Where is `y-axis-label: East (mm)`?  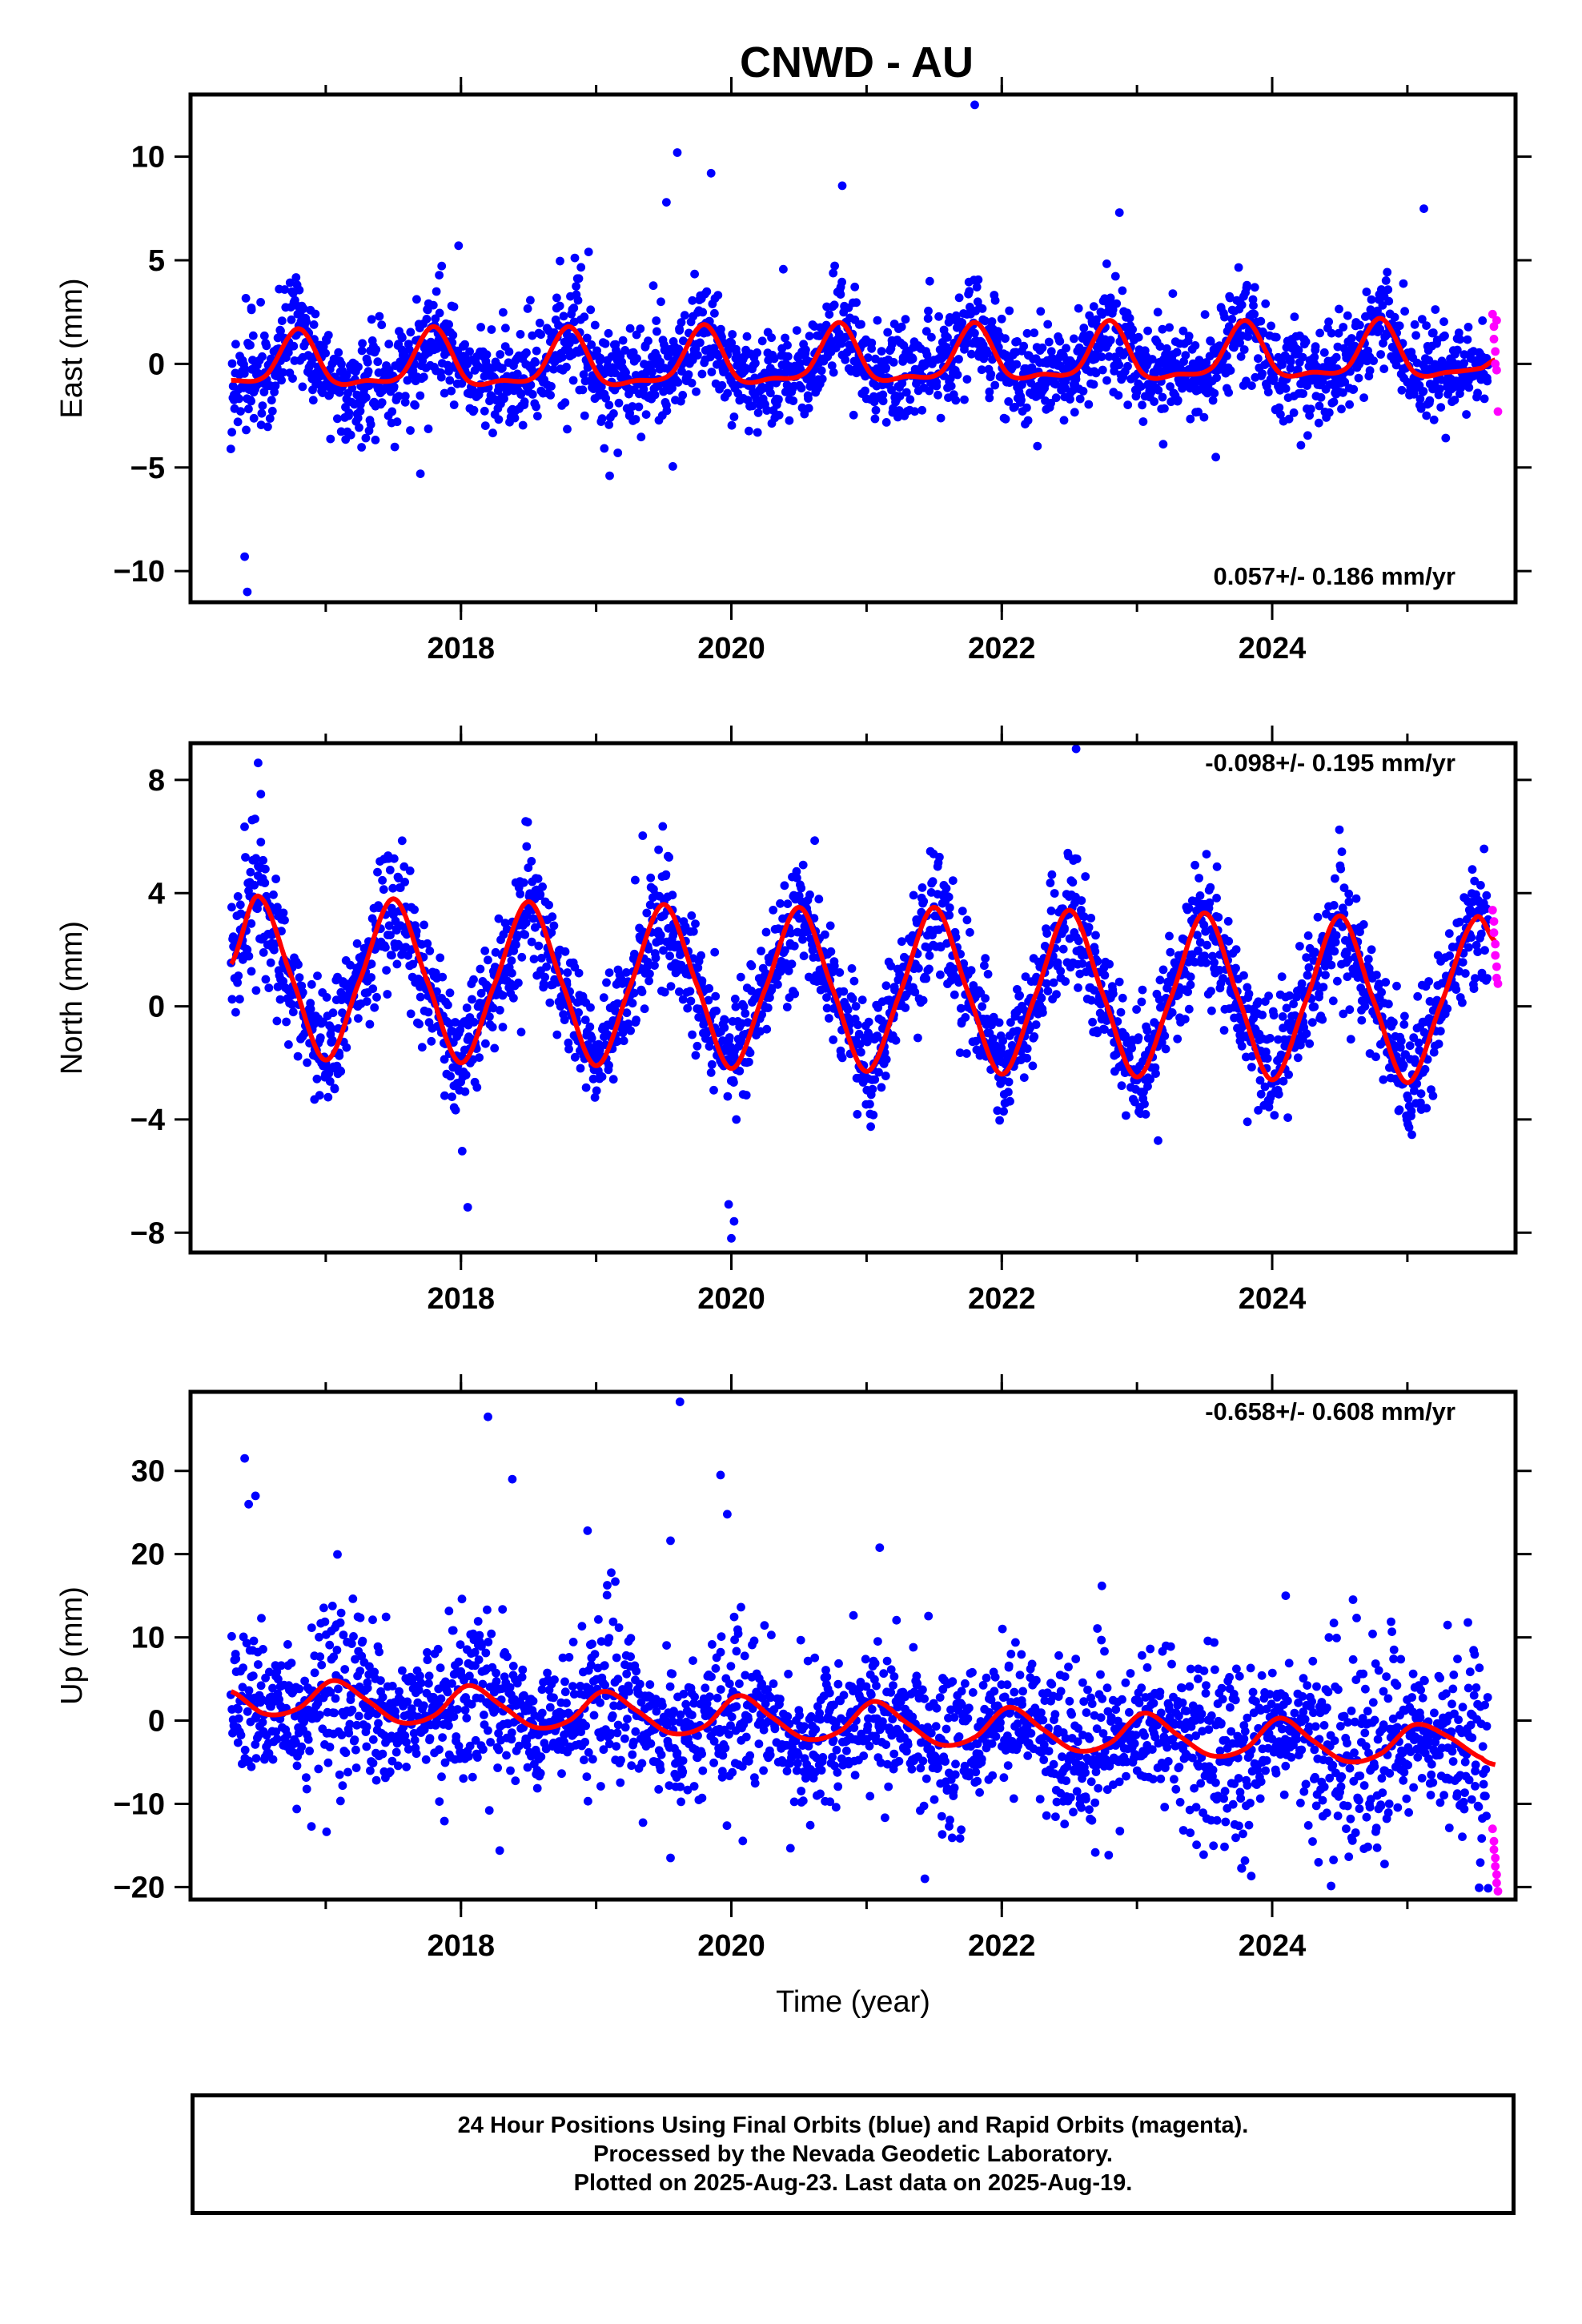
y-axis-label: East (mm) is located at coordinates (72, 348).